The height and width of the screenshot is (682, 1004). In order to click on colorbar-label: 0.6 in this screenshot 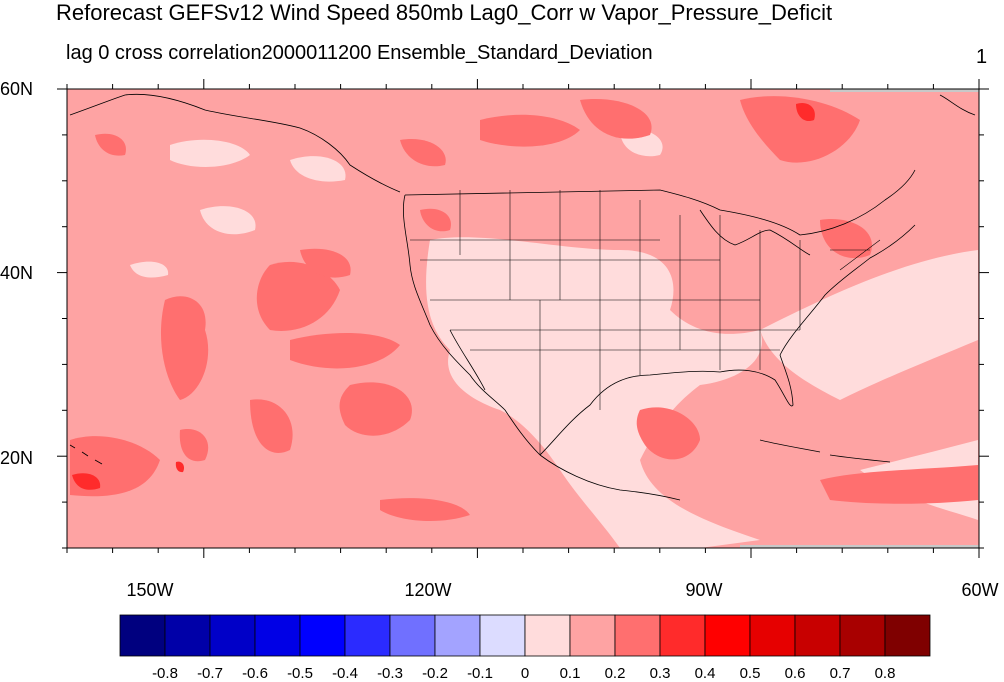, I will do `click(795, 673)`.